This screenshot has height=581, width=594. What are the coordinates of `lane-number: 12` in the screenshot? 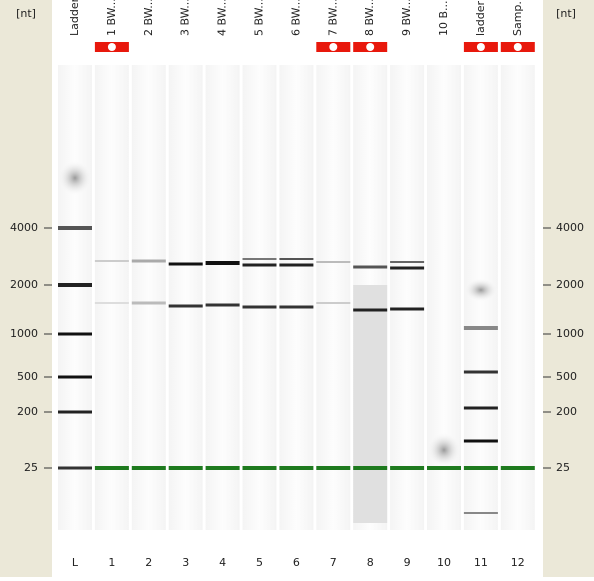 It's located at (518, 562).